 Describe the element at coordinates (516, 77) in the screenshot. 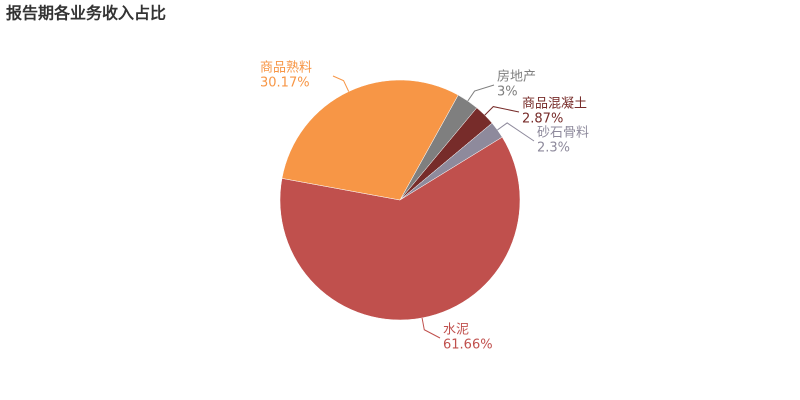

I see `slice-label: 房地产` at that location.